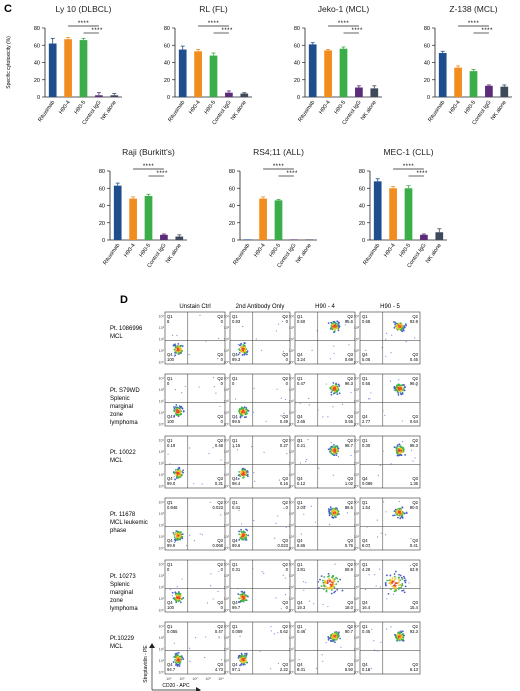  I want to click on x-tick-label: H90-4, so click(65, 108).